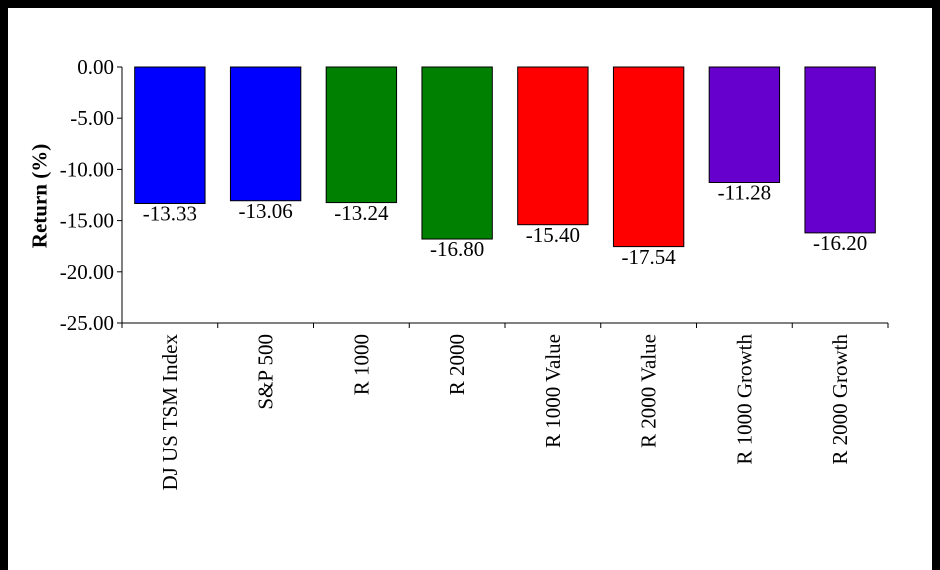 This screenshot has height=570, width=940. What do you see at coordinates (361, 213) in the screenshot?
I see `bar-value-label: -13.24` at bounding box center [361, 213].